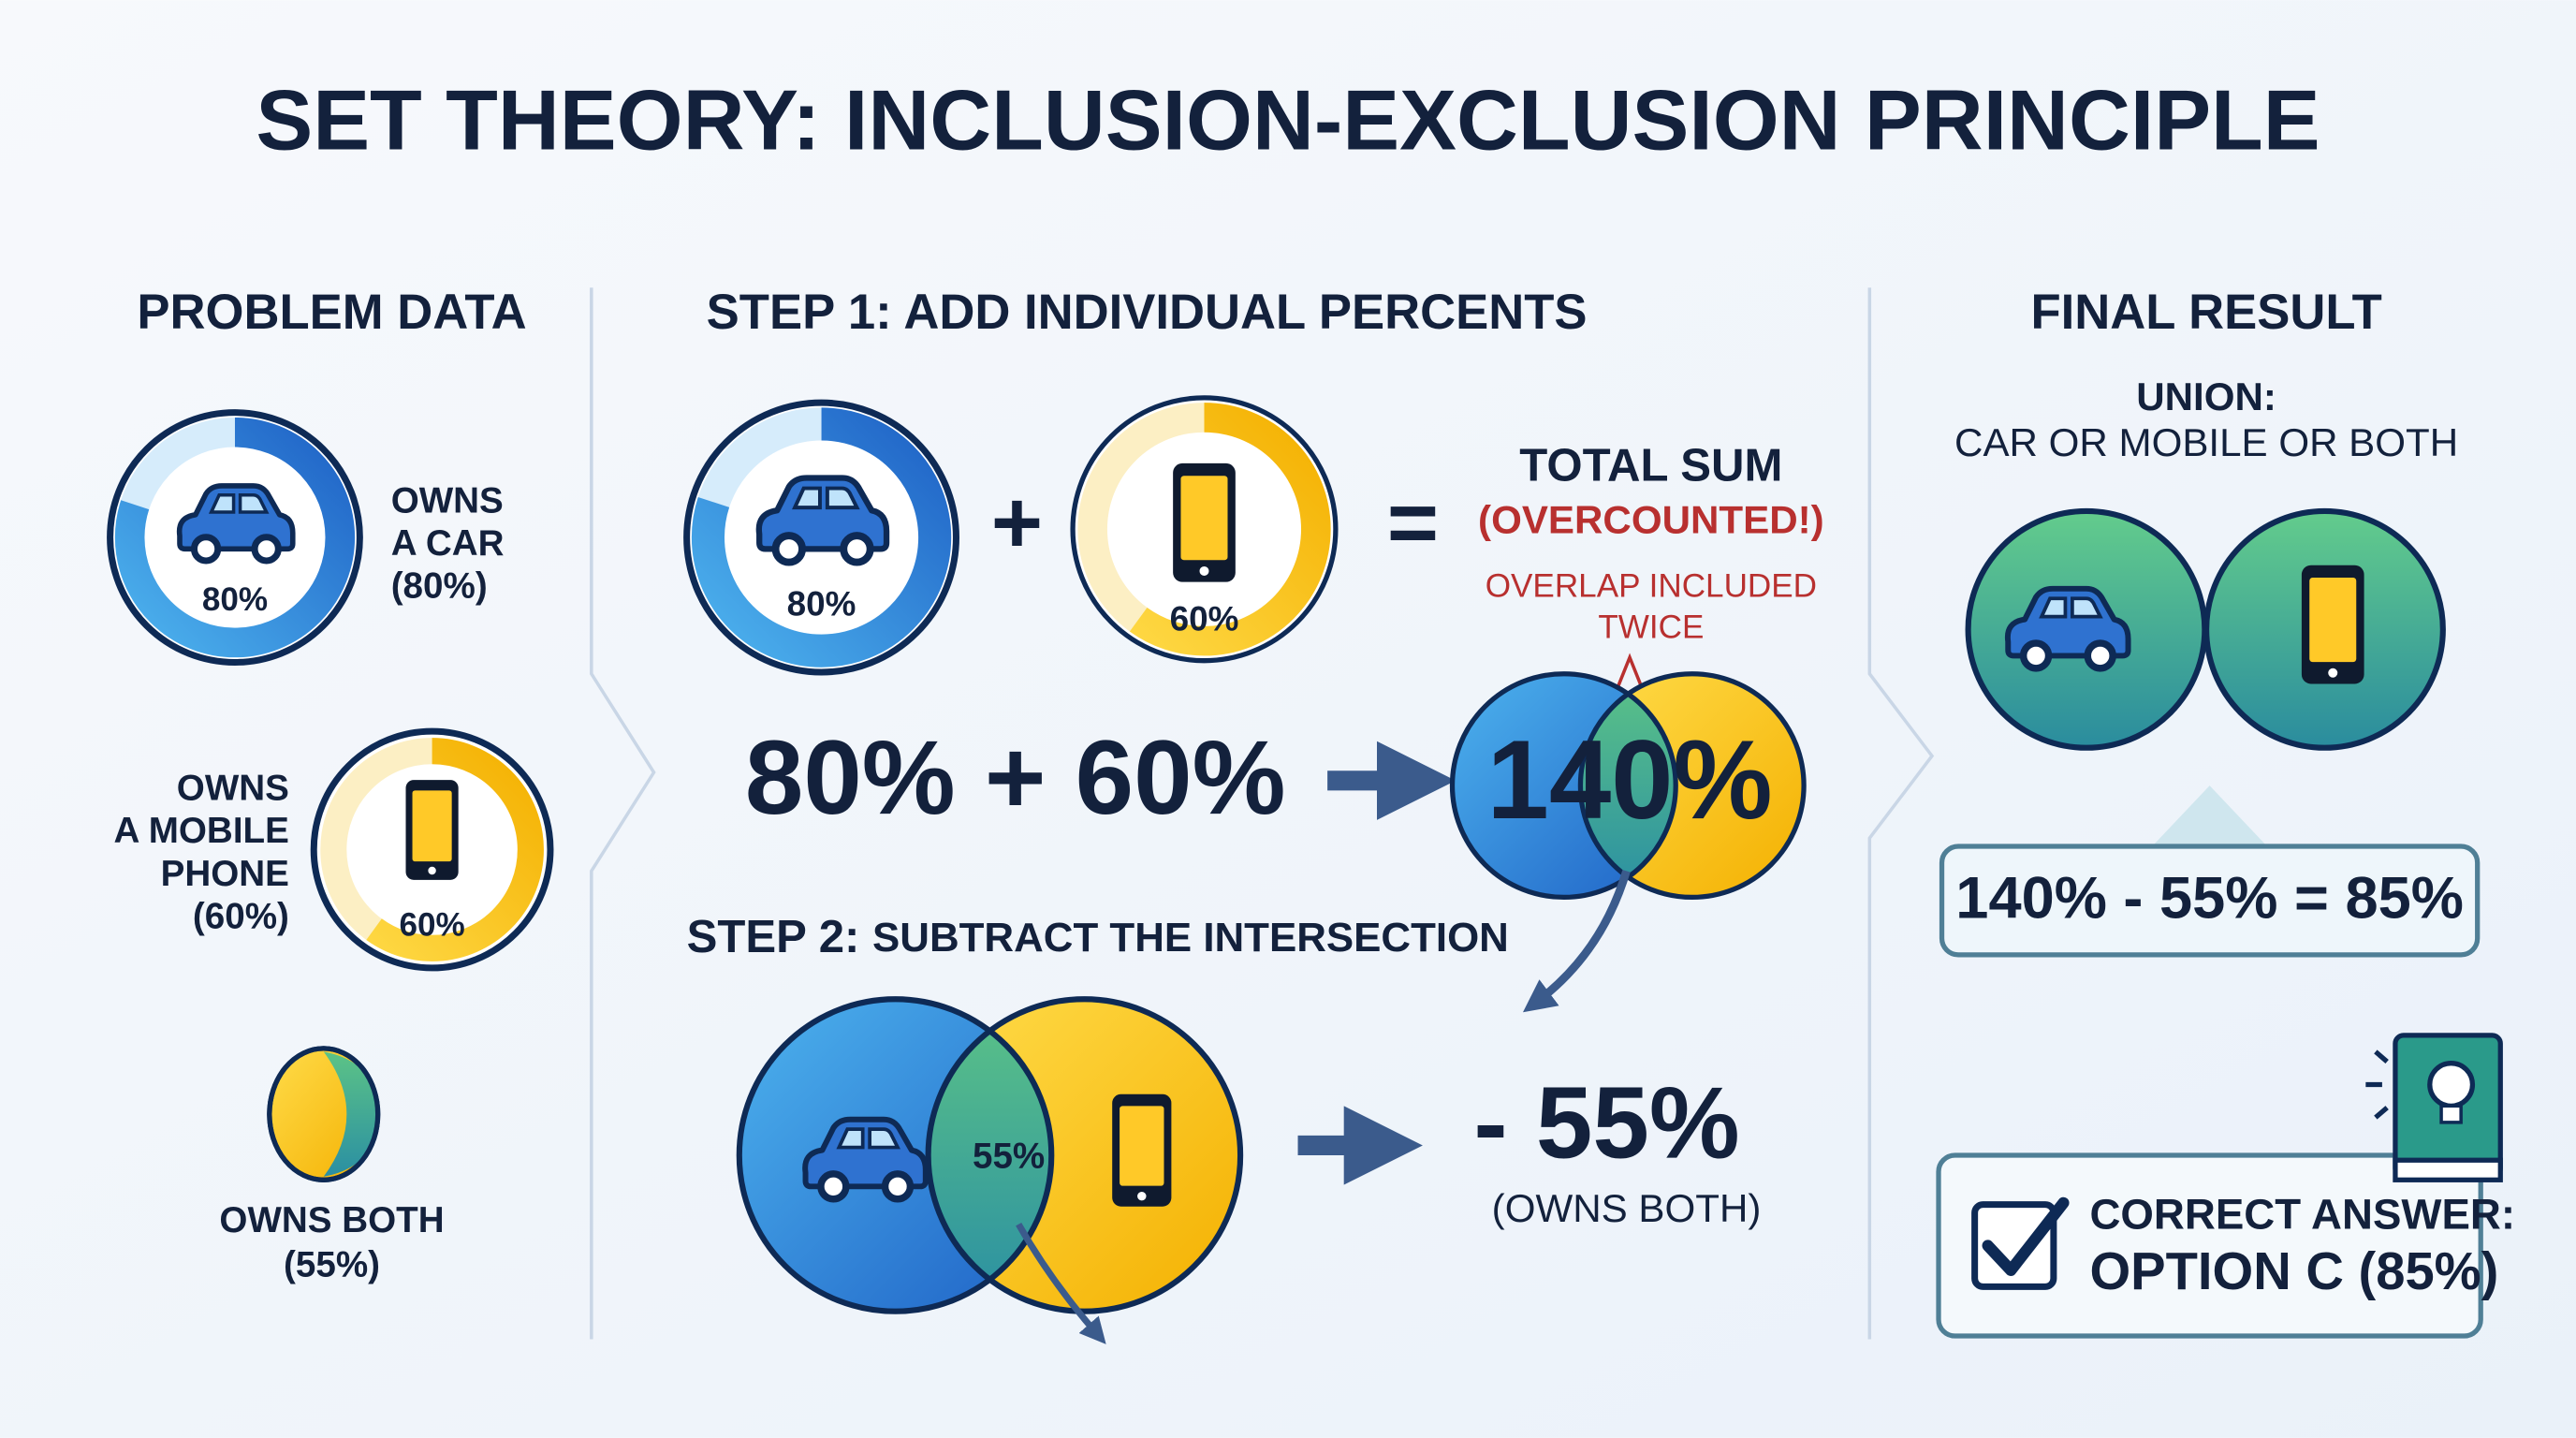 This screenshot has width=2576, height=1438. What do you see at coordinates (332, 1265) in the screenshot?
I see `caption: (55%)` at bounding box center [332, 1265].